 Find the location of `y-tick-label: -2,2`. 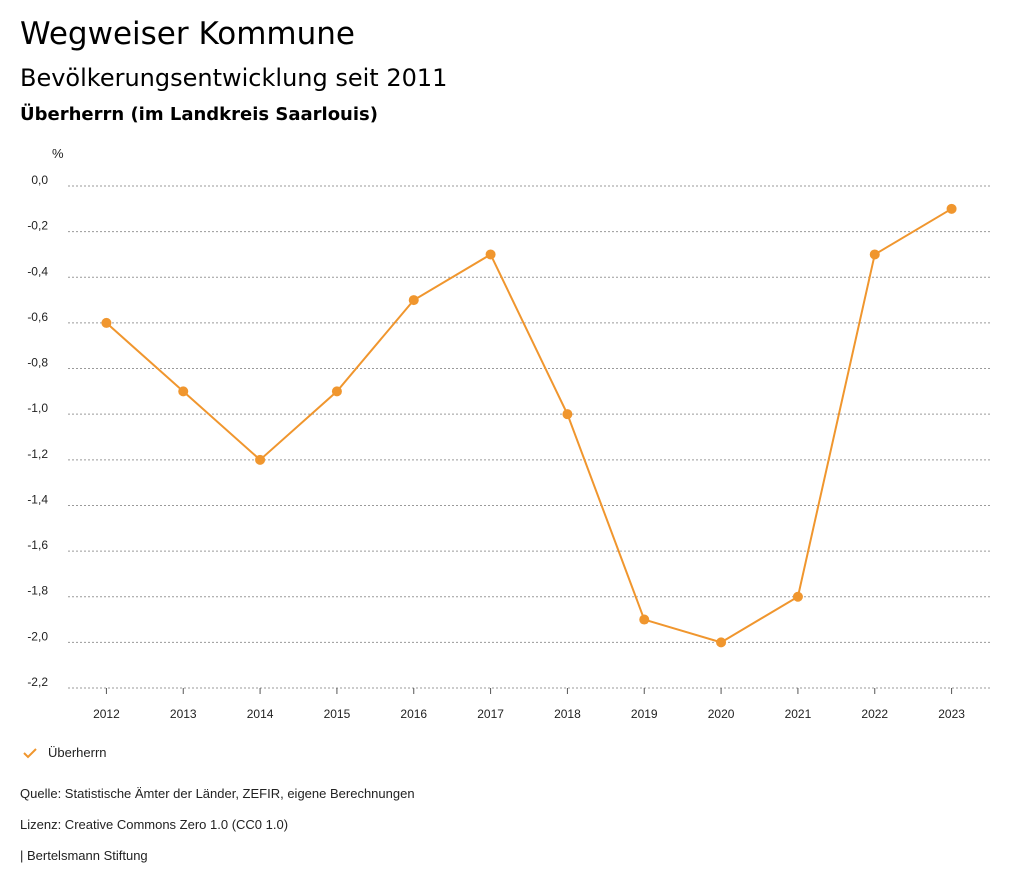

y-tick-label: -2,2 is located at coordinates (37, 682).